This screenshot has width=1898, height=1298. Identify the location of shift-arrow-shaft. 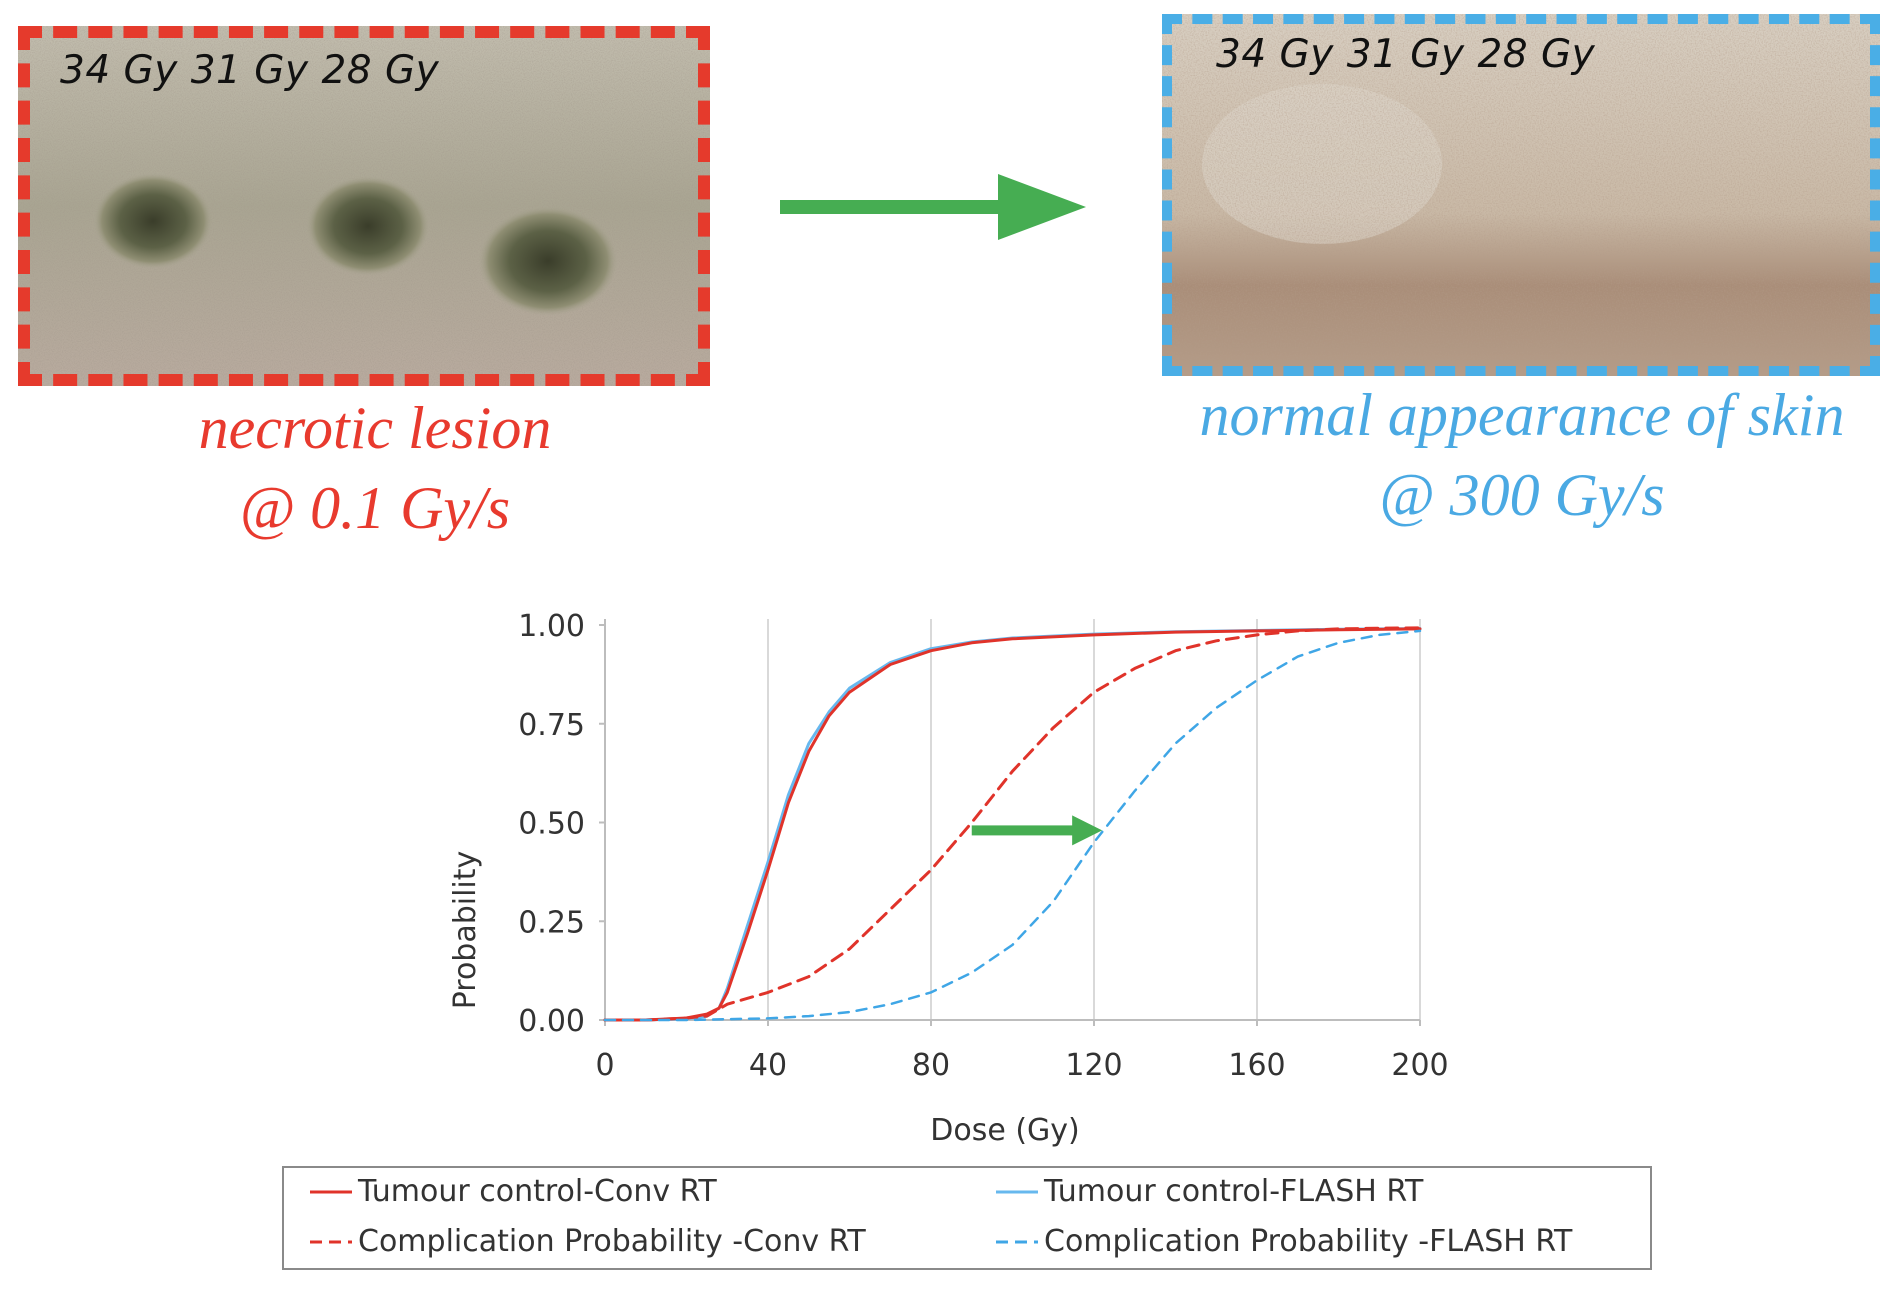
(1024, 830).